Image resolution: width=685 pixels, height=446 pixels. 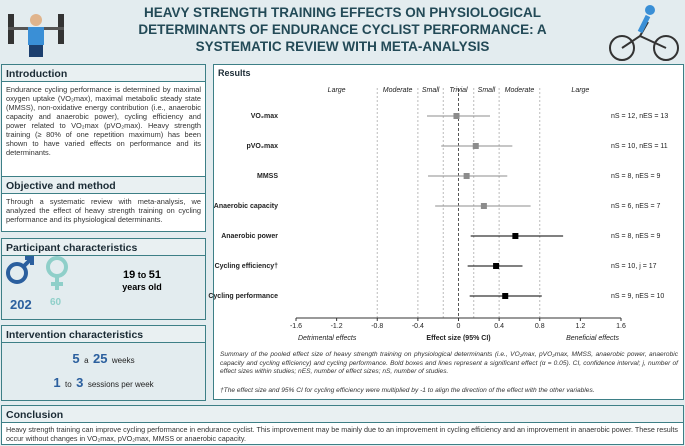 What do you see at coordinates (142, 281) in the screenshot?
I see `age: 19 to 51 years old` at bounding box center [142, 281].